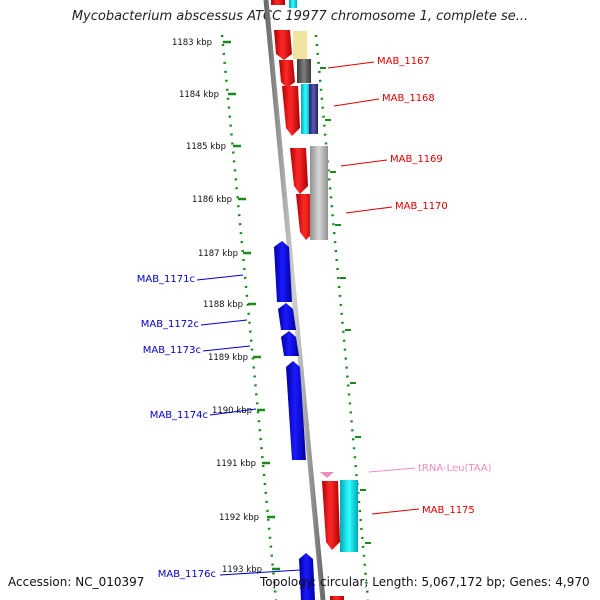 This screenshot has width=600, height=600. Describe the element at coordinates (251, 305) in the screenshot. I see `major-ticks` at that location.